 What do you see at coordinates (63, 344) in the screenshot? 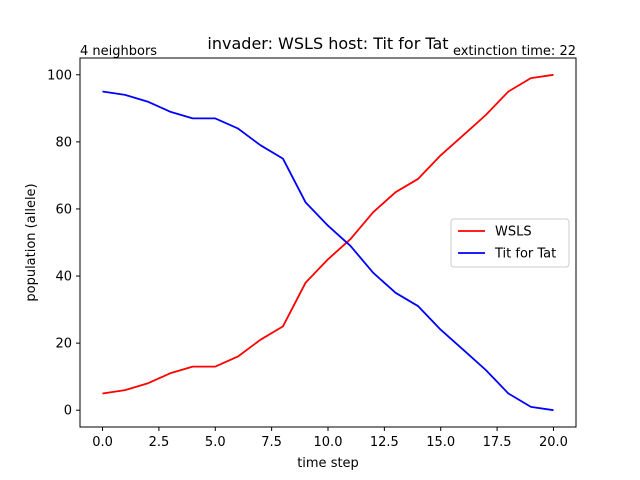
I see `y-tick-label: 20` at bounding box center [63, 344].